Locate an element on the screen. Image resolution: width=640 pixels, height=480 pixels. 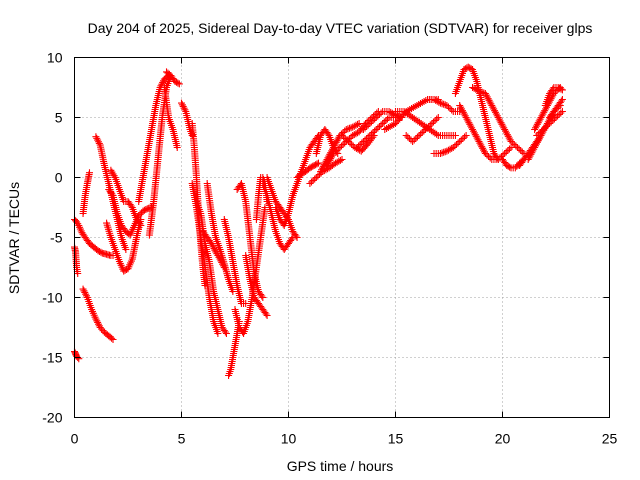
x-axis-label: GPS time / hours is located at coordinates (340, 466).